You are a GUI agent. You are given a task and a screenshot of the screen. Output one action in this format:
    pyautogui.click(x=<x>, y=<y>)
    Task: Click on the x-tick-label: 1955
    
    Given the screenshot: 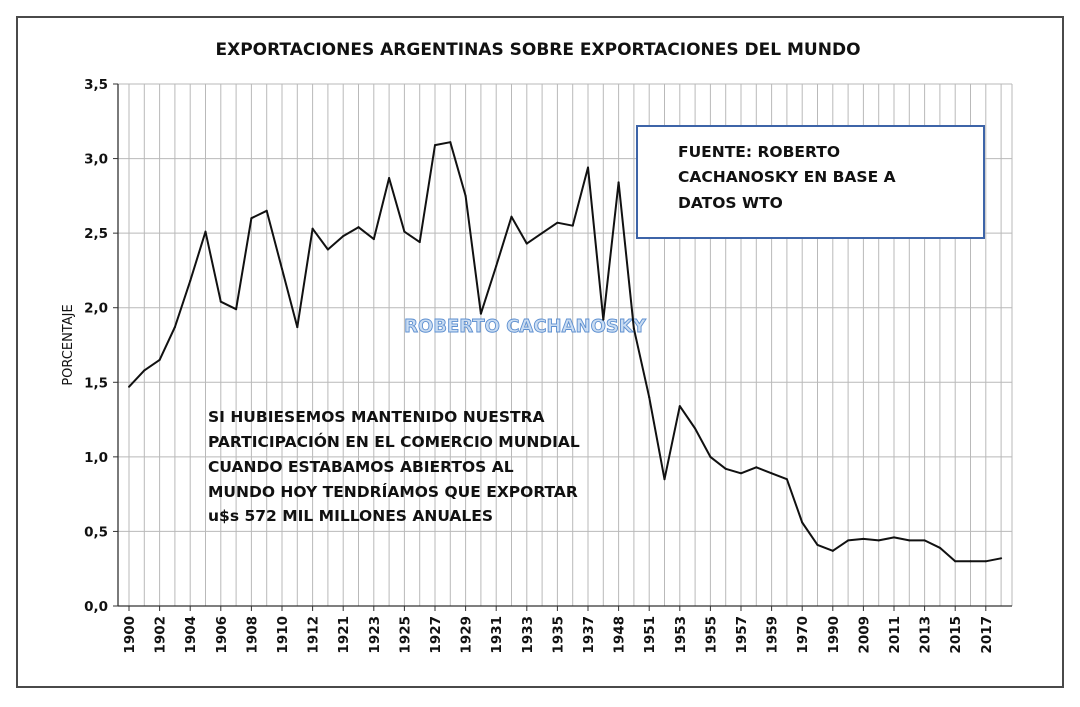 What is the action you would take?
    pyautogui.click(x=711, y=635)
    